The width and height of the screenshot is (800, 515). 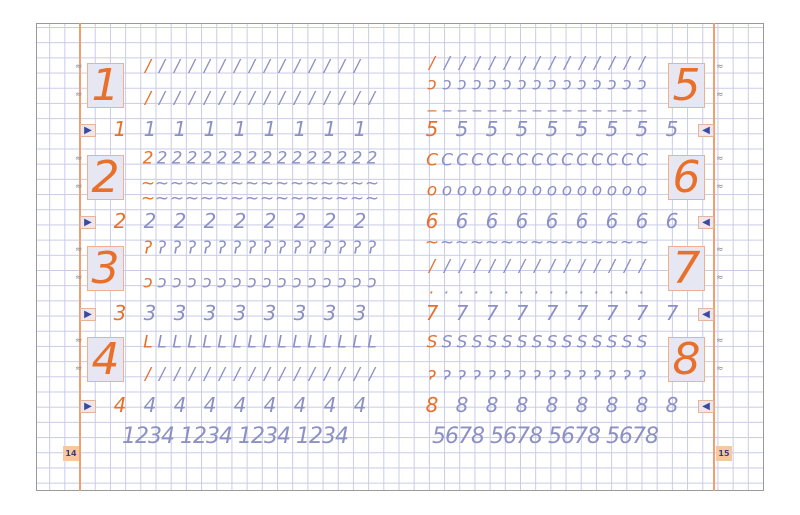 What do you see at coordinates (235, 436) in the screenshot?
I see `review-sequence: 1234 1234 1234 1234` at bounding box center [235, 436].